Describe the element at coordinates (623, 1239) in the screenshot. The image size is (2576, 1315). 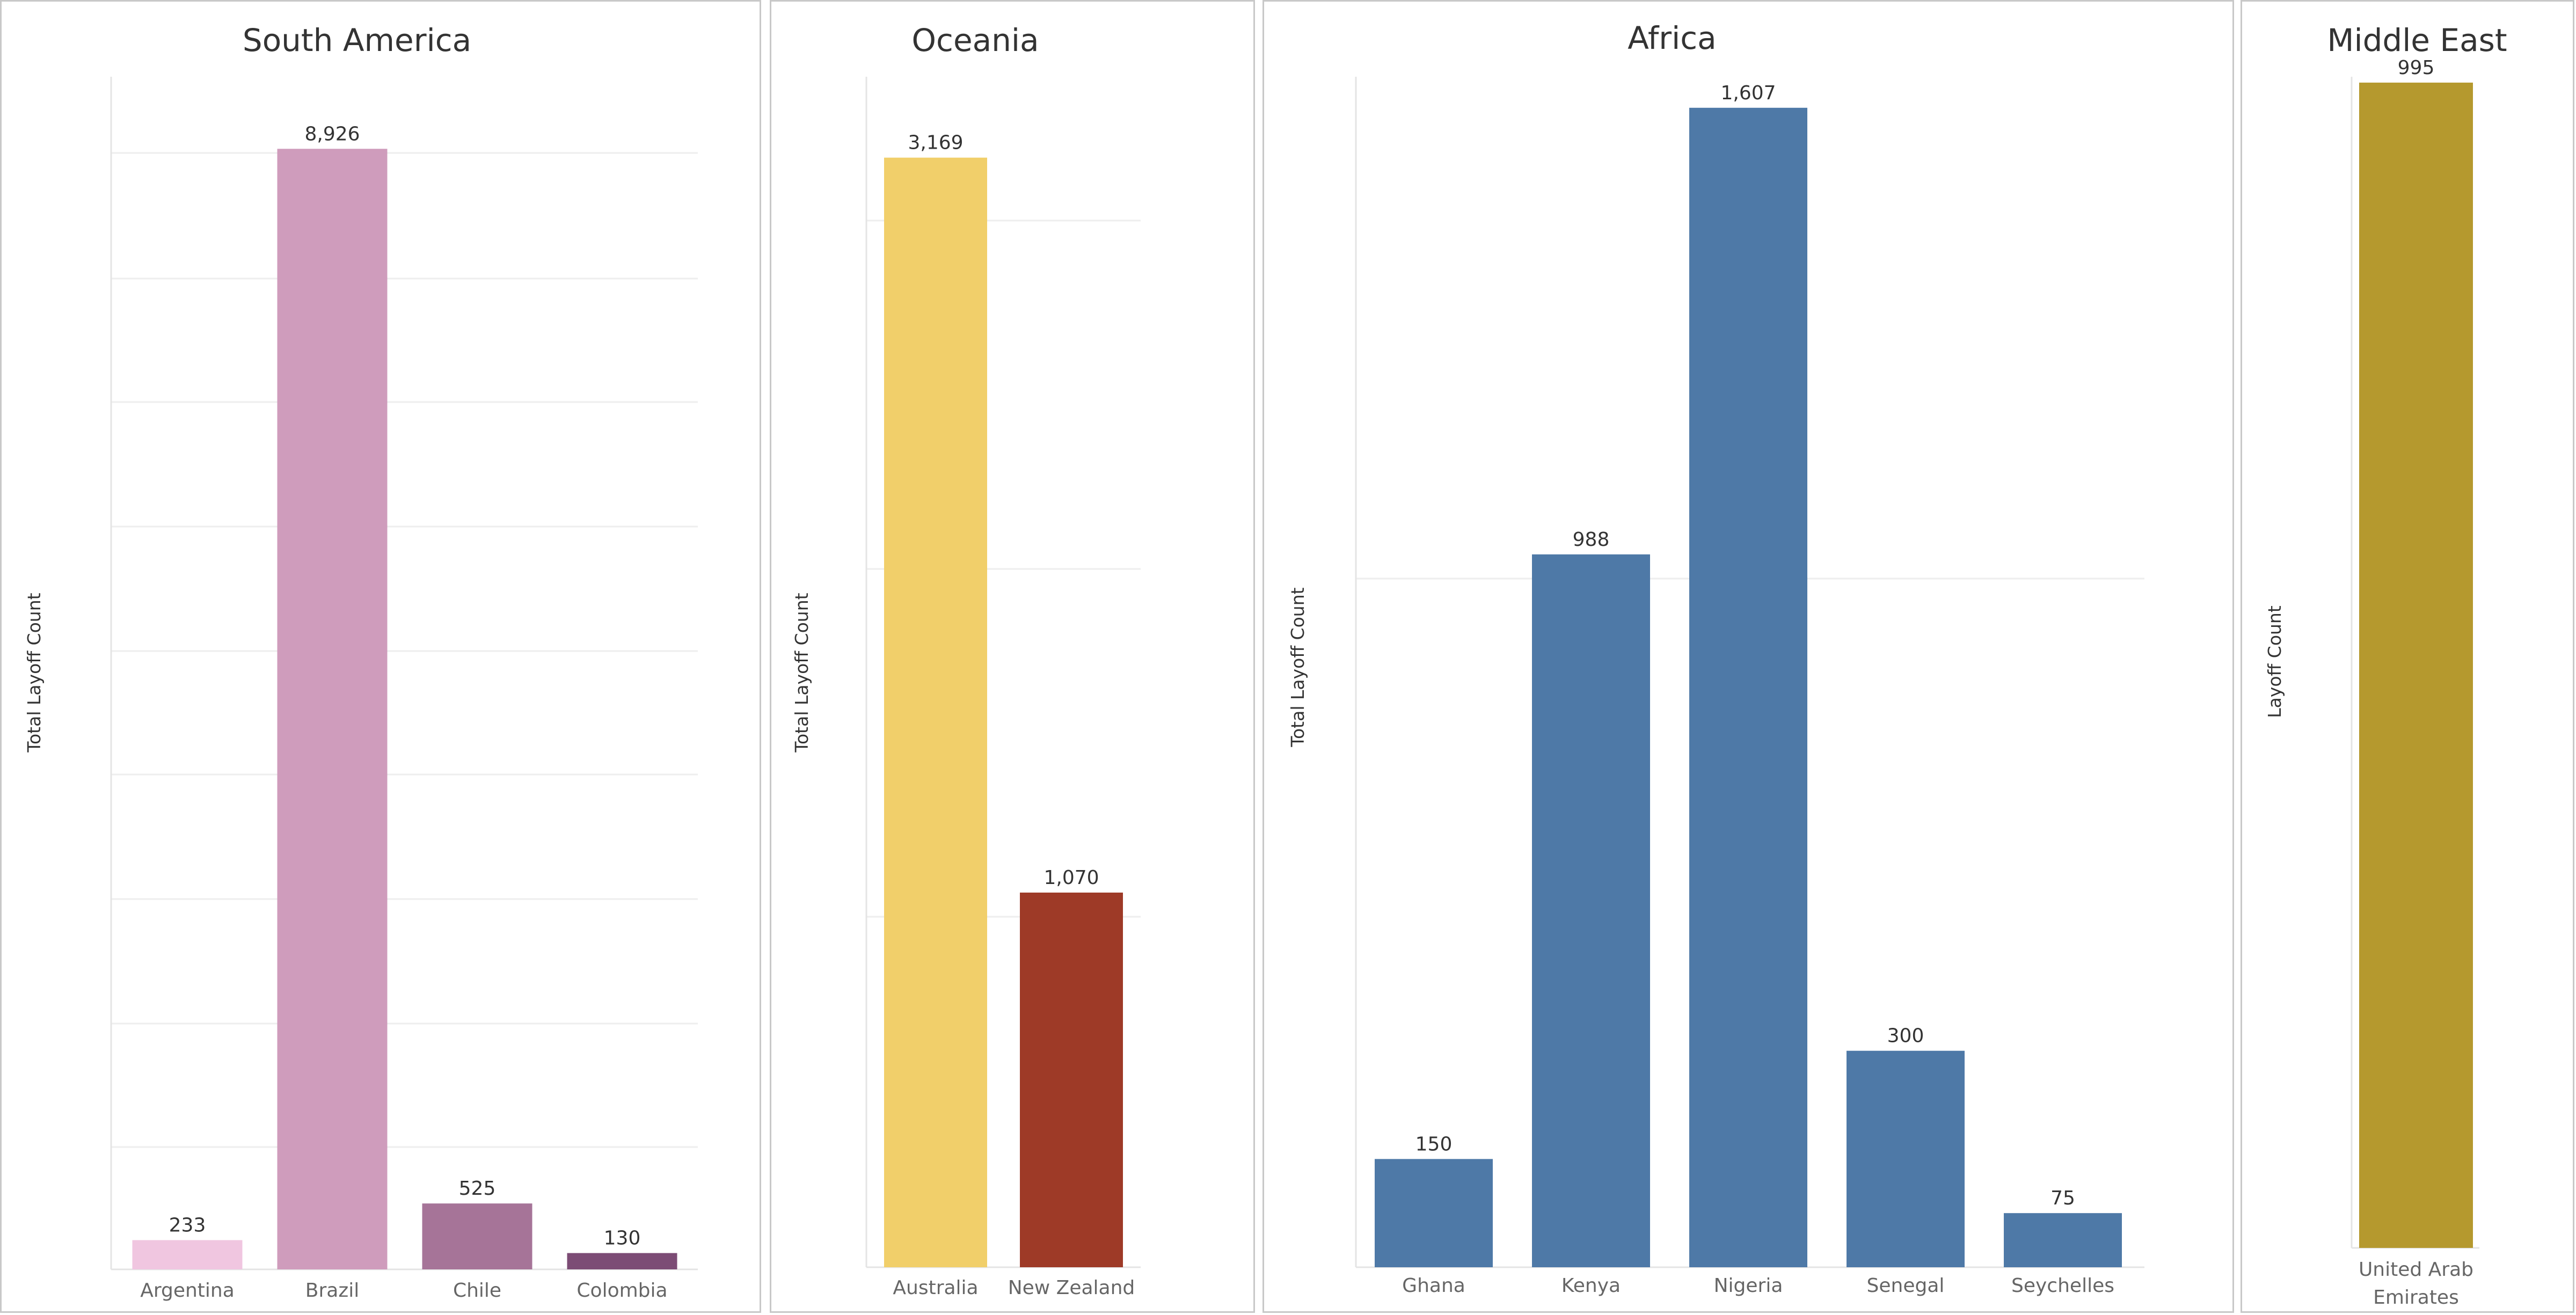
I see `data-label: 130` at that location.